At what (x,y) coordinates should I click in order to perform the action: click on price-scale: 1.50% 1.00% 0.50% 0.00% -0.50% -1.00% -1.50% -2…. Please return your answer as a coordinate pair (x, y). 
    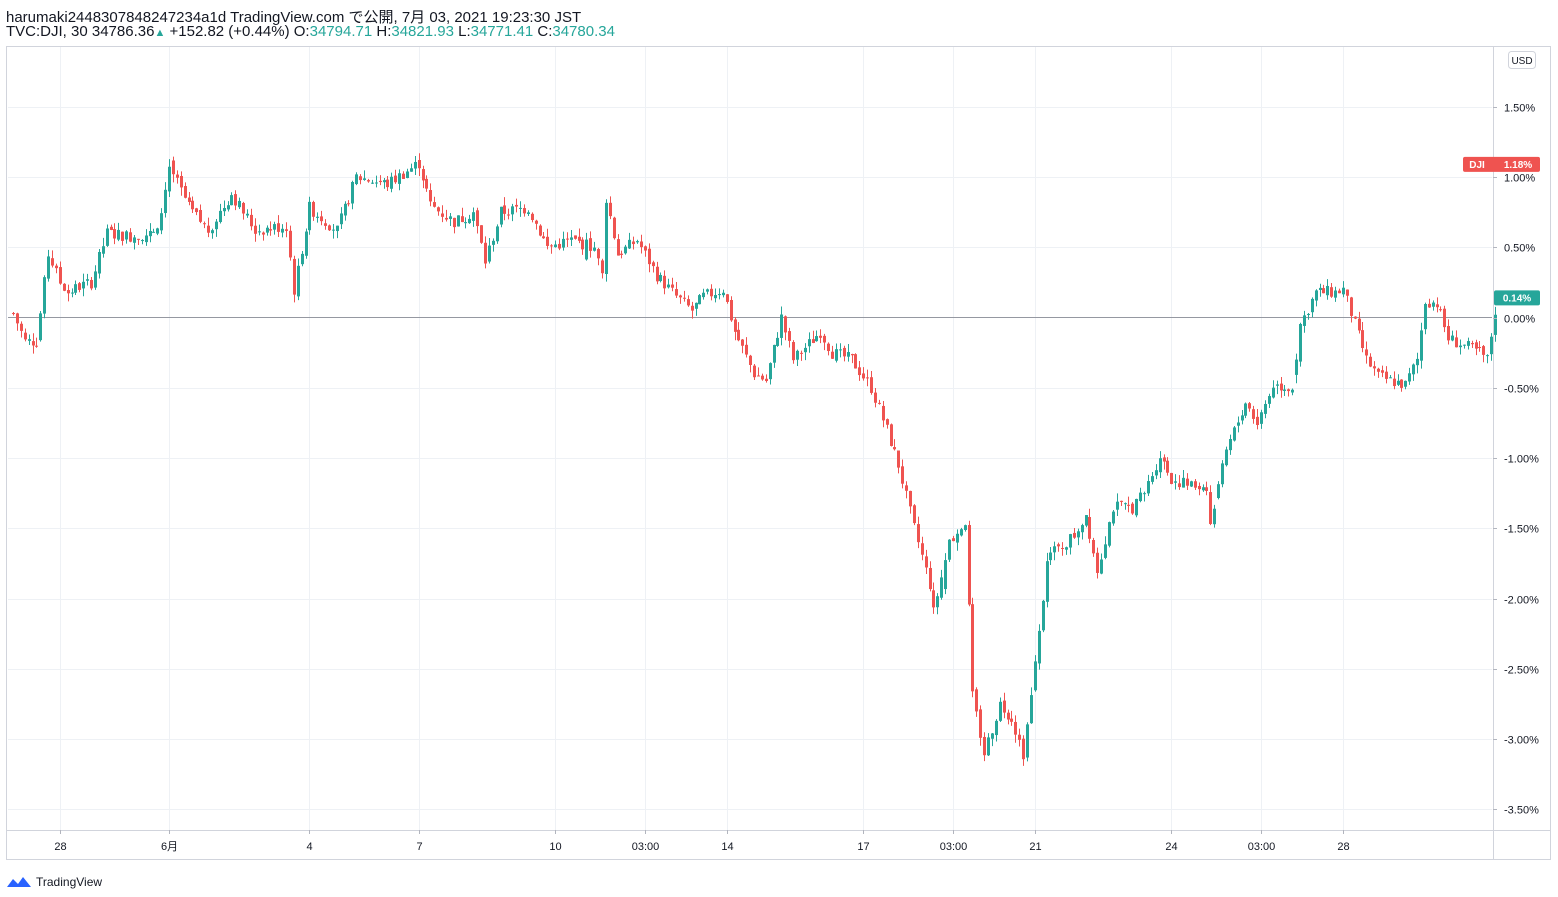
    Looking at the image, I should click on (1516, 460).